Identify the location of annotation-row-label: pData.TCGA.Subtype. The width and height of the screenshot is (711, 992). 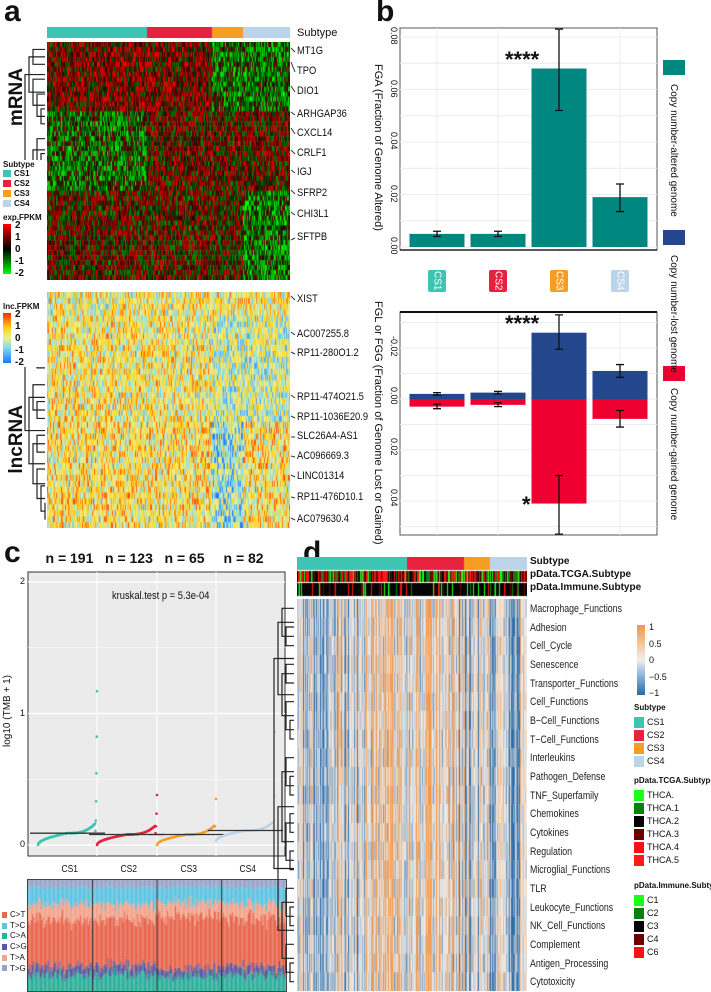
(581, 574).